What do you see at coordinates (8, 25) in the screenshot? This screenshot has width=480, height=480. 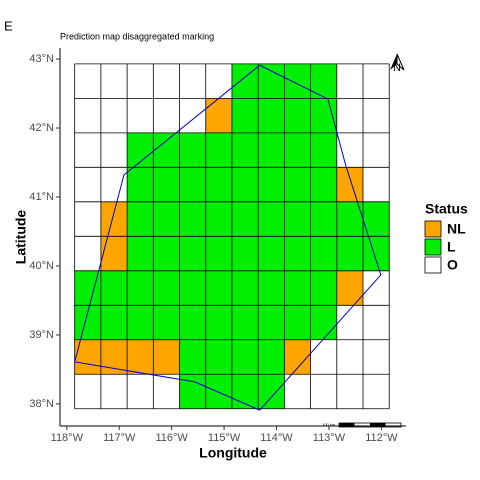 I see `panel-tag: E` at bounding box center [8, 25].